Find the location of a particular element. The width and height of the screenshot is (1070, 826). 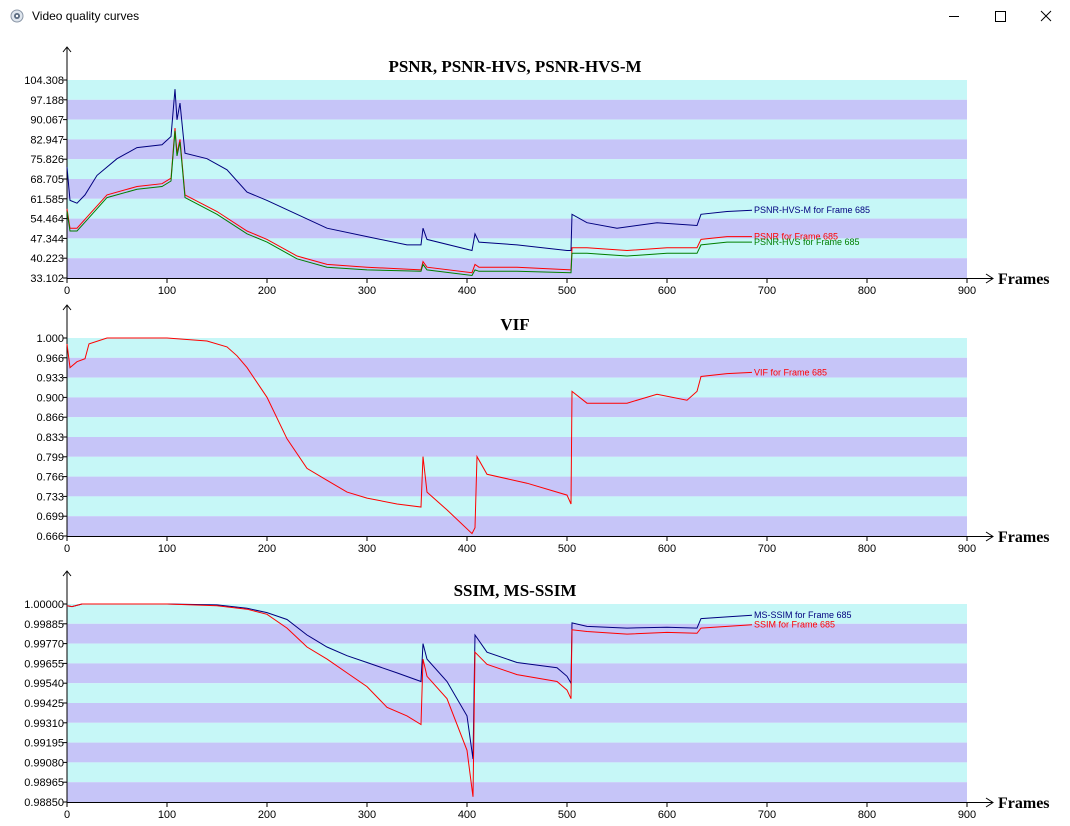

y-tick-label: 0.99080 is located at coordinates (44, 763).